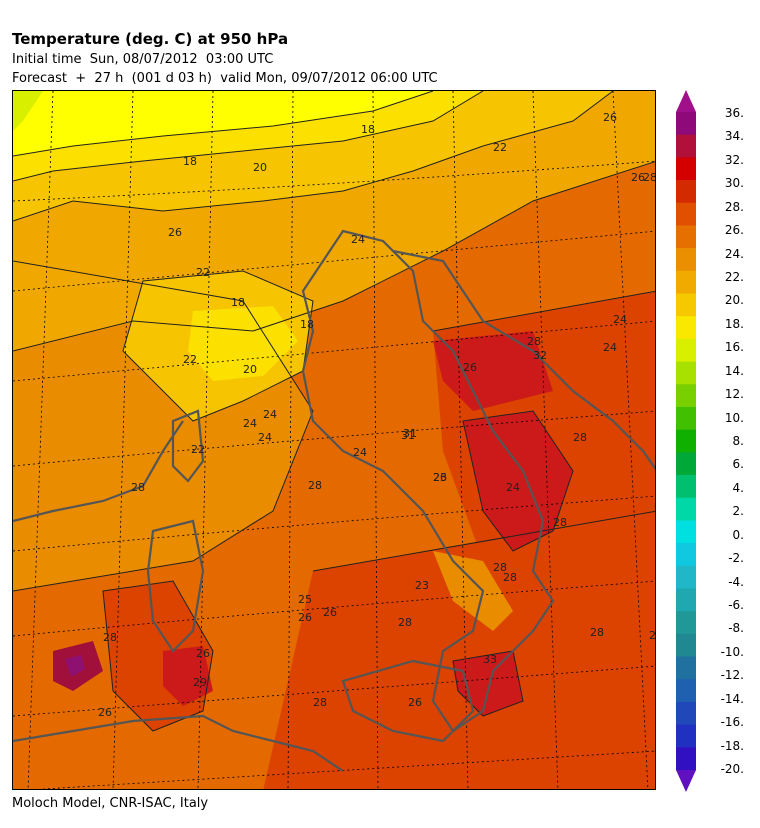  I want to click on colorbar-top-arrow, so click(686, 101).